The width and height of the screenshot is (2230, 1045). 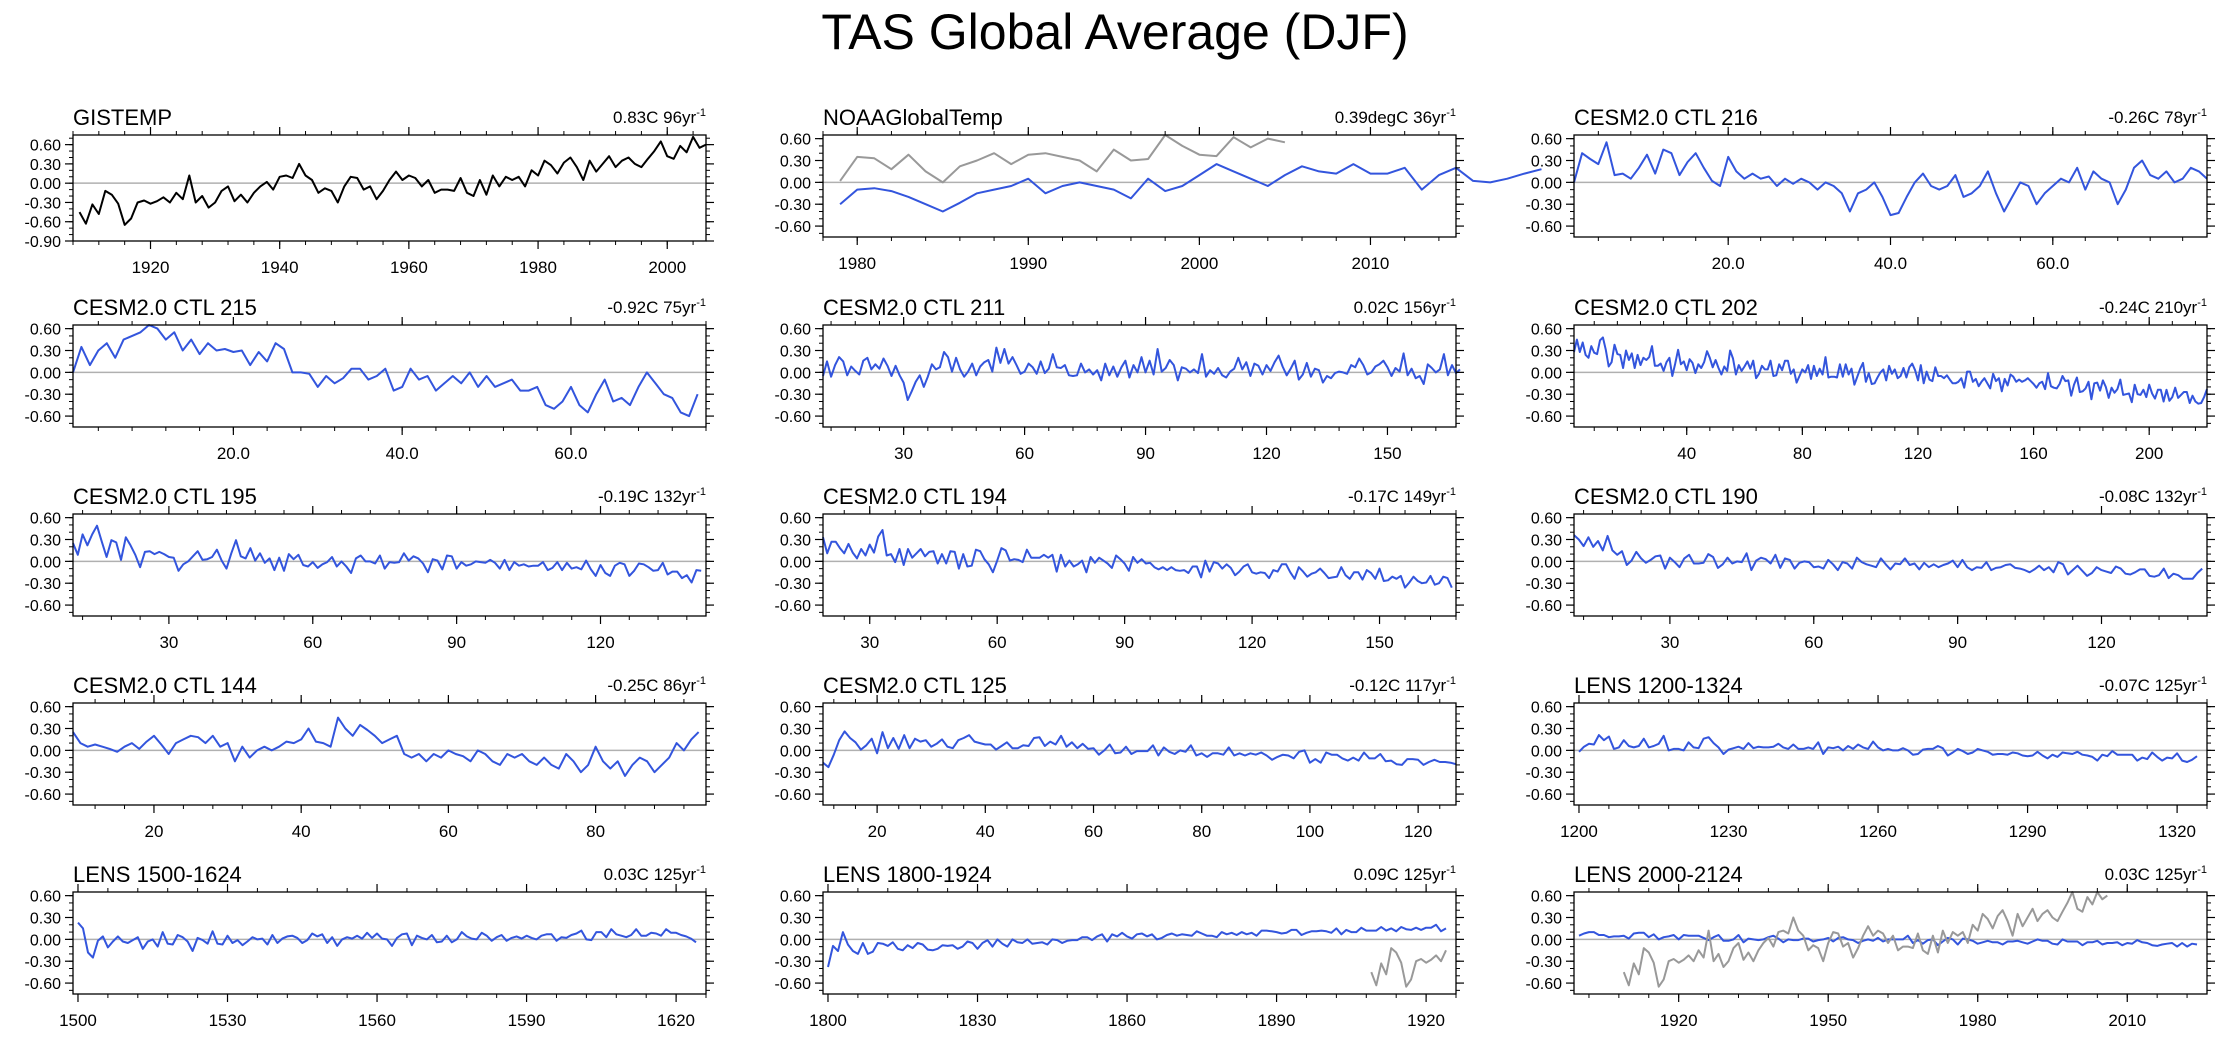 What do you see at coordinates (377, 1020) in the screenshot?
I see `x-tick-label: 1560` at bounding box center [377, 1020].